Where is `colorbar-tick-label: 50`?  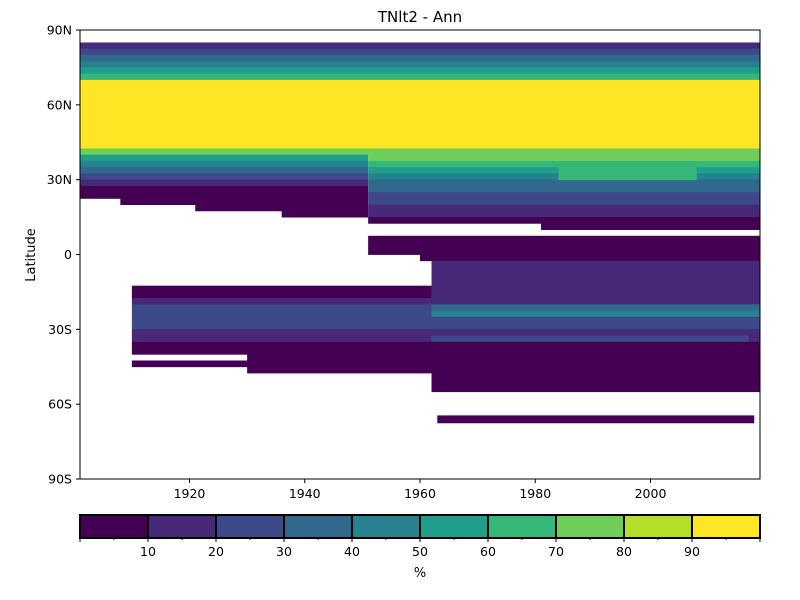
colorbar-tick-label: 50 is located at coordinates (420, 551).